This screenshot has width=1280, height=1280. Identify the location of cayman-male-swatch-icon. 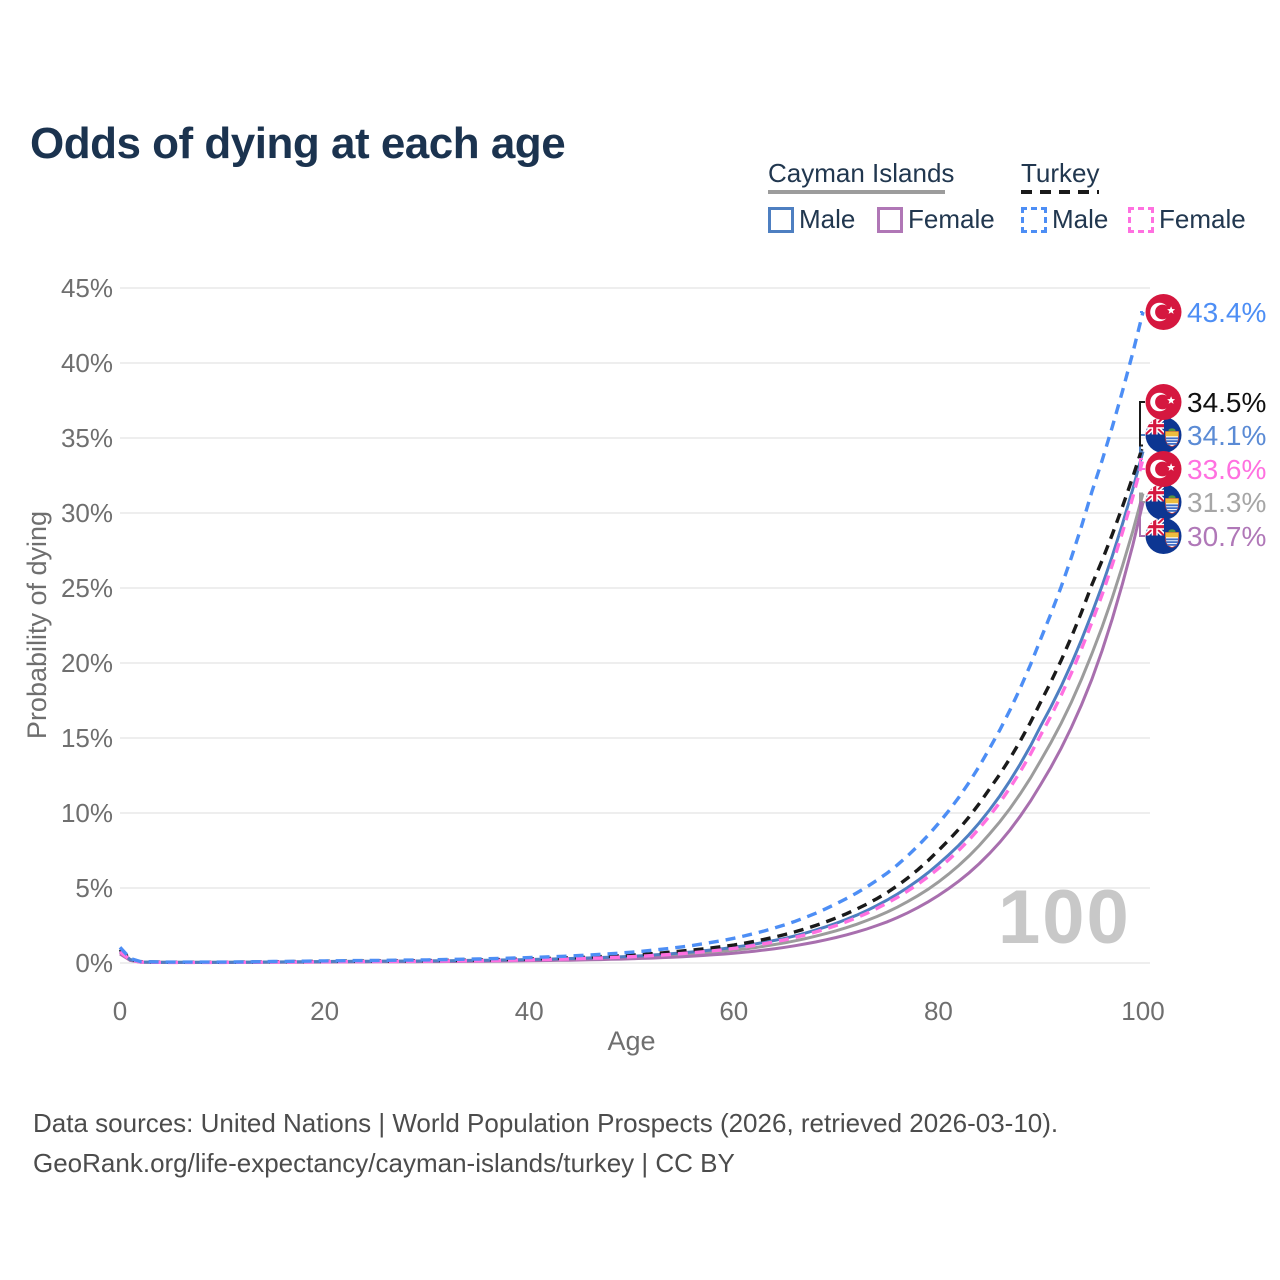
(781, 219).